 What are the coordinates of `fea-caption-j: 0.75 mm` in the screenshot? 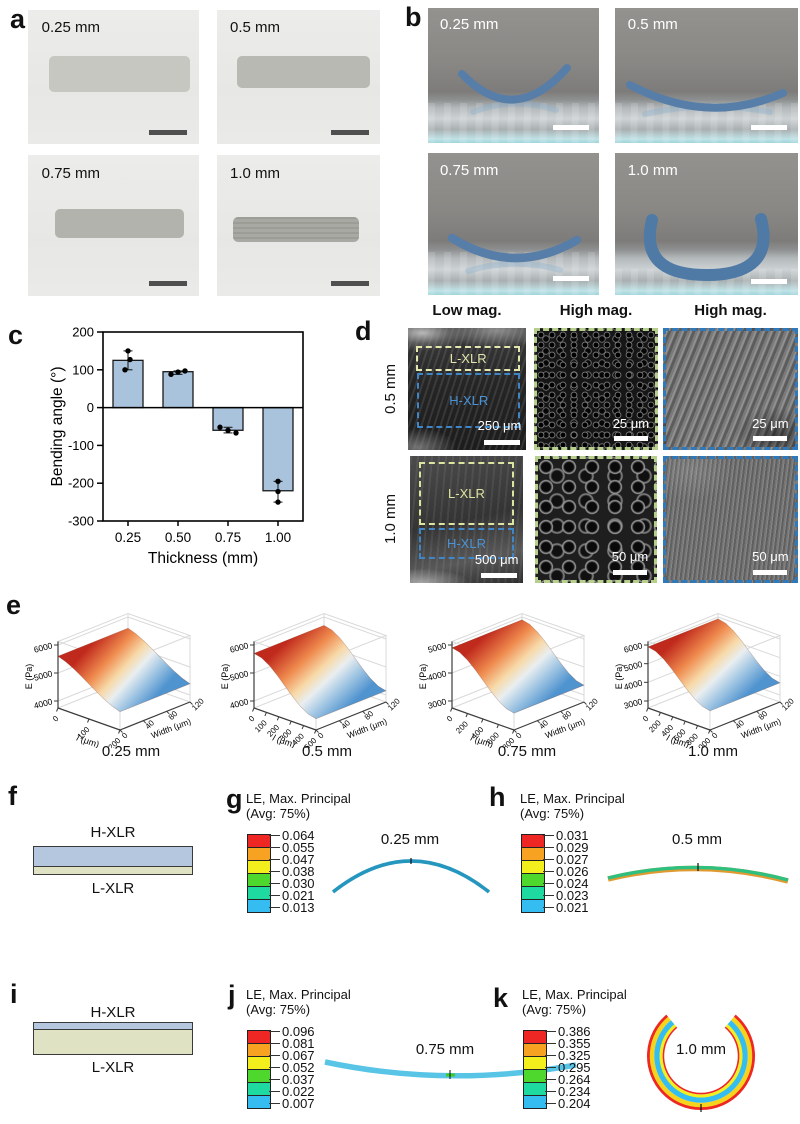 It's located at (445, 1049).